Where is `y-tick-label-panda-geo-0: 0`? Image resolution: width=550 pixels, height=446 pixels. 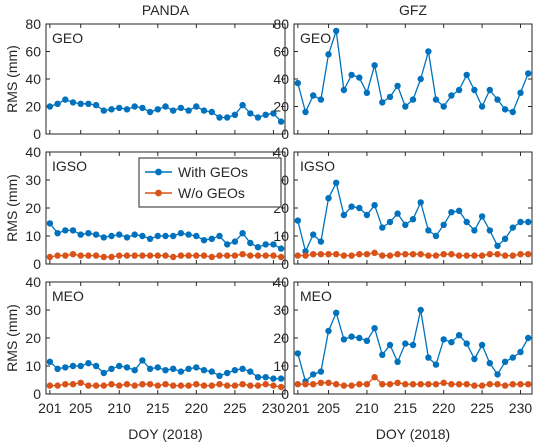 y-tick-label-panda-geo-0: 0 is located at coordinates (37, 134).